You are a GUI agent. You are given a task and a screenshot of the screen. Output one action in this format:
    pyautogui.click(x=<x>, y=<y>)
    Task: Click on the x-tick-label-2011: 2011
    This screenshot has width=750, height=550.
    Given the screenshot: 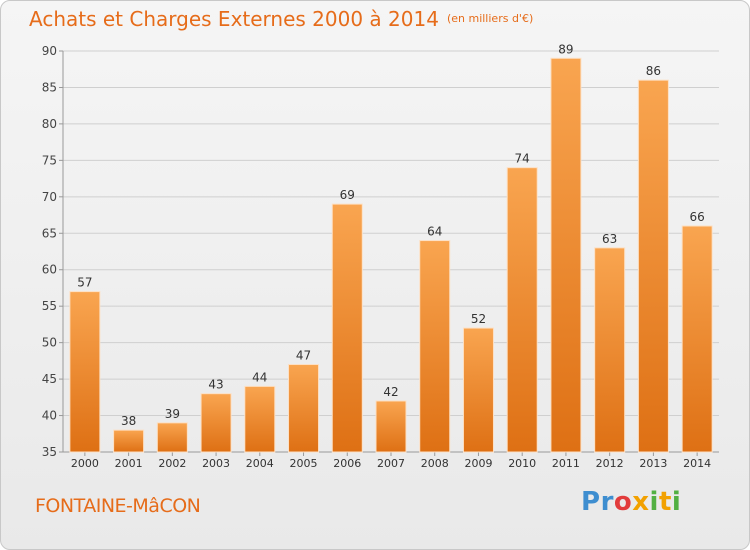 What is the action you would take?
    pyautogui.click(x=566, y=463)
    